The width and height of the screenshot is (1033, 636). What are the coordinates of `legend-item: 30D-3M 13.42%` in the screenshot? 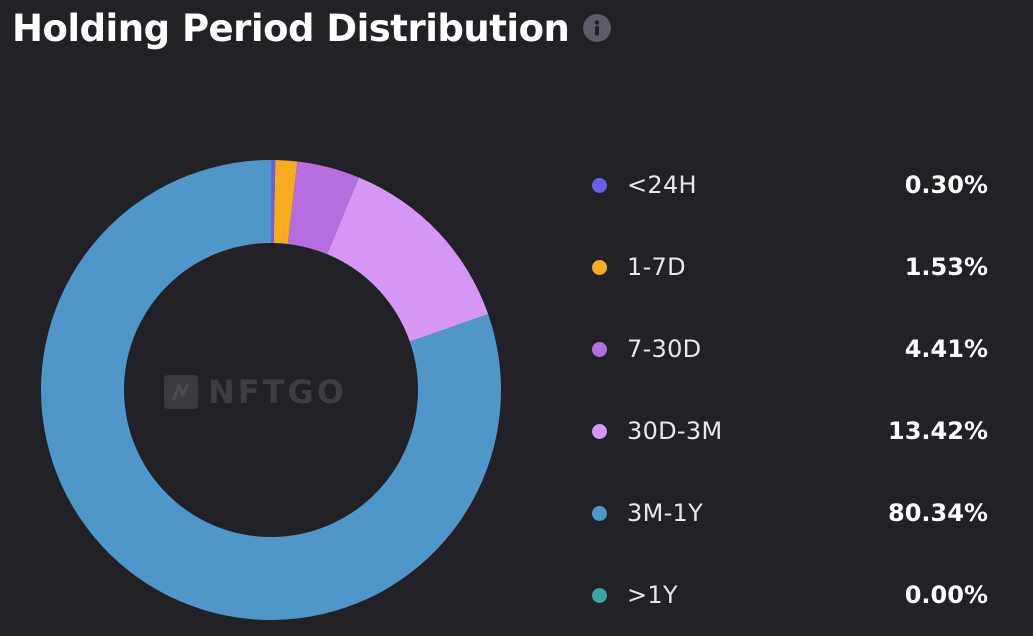 It's located at (788, 431).